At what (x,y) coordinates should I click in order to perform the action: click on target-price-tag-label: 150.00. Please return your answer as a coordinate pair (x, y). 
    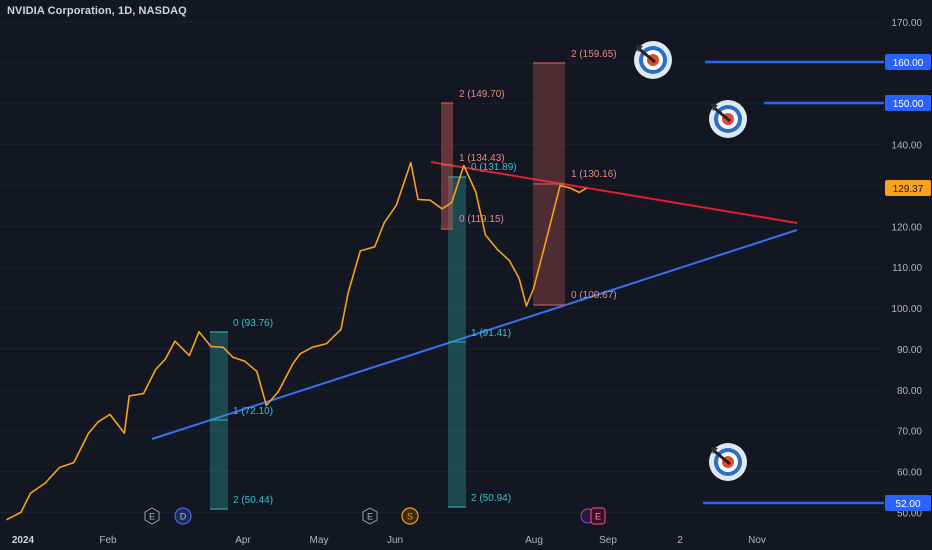
    Looking at the image, I should click on (908, 104).